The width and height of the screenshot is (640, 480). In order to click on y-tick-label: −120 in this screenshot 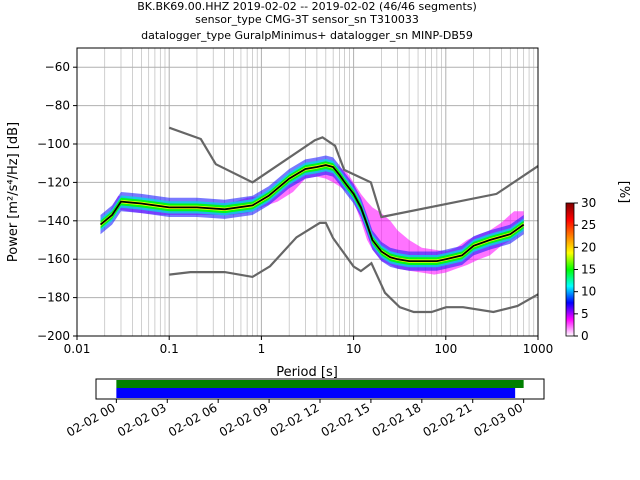, I will do `click(53, 182)`.